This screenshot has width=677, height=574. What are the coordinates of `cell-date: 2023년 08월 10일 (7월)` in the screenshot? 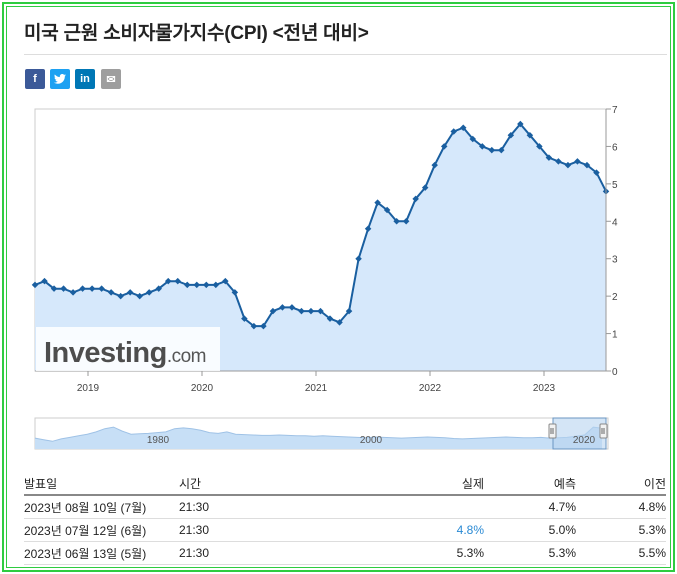 It's located at (101, 507).